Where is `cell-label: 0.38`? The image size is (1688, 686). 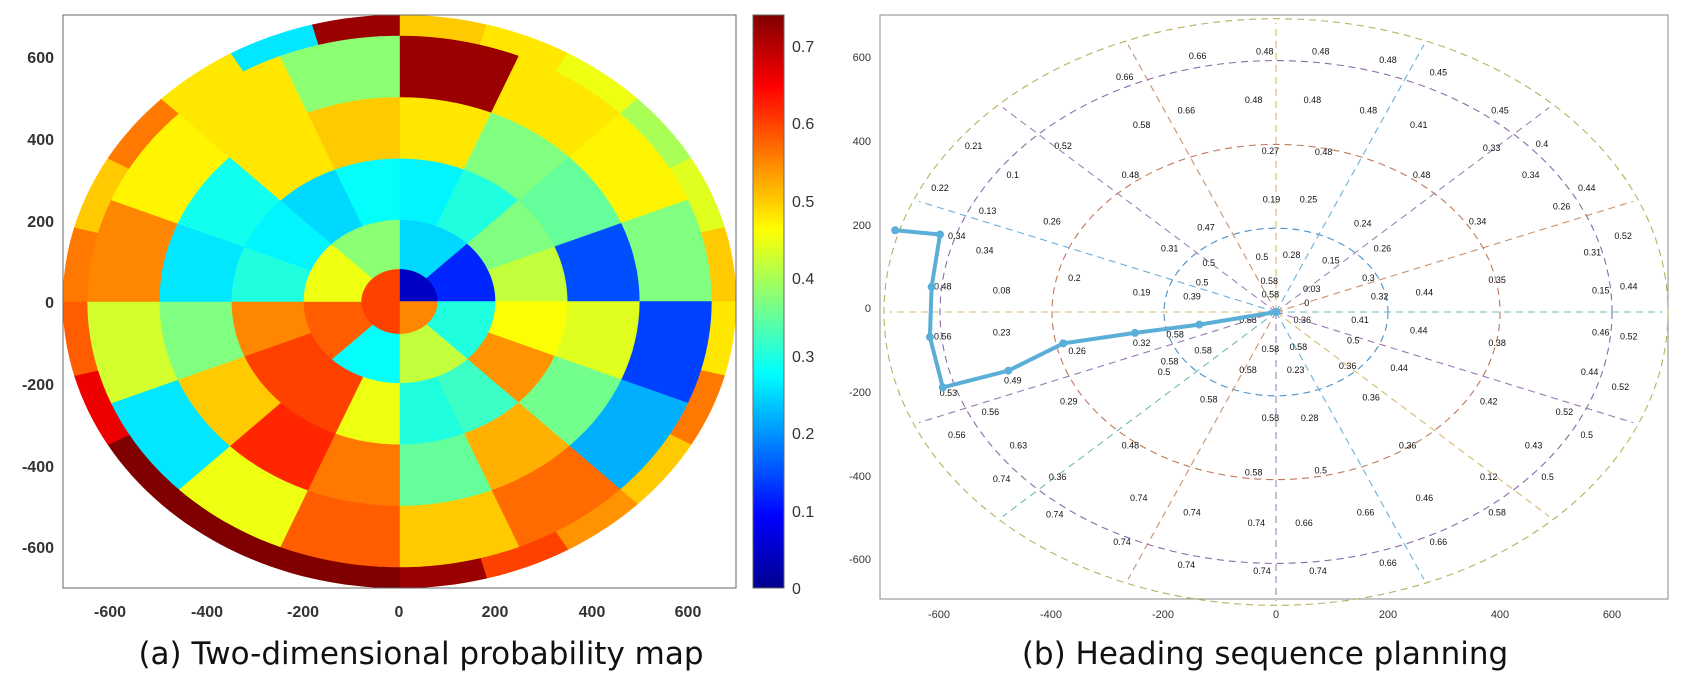 cell-label: 0.38 is located at coordinates (1497, 343).